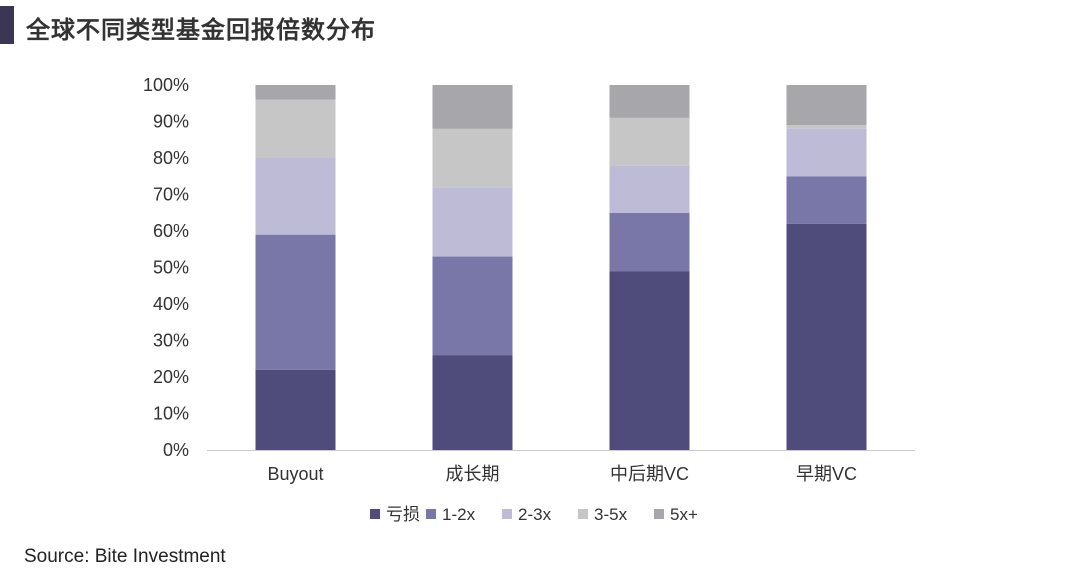  Describe the element at coordinates (171, 122) in the screenshot. I see `y-tick-label: 90%` at that location.